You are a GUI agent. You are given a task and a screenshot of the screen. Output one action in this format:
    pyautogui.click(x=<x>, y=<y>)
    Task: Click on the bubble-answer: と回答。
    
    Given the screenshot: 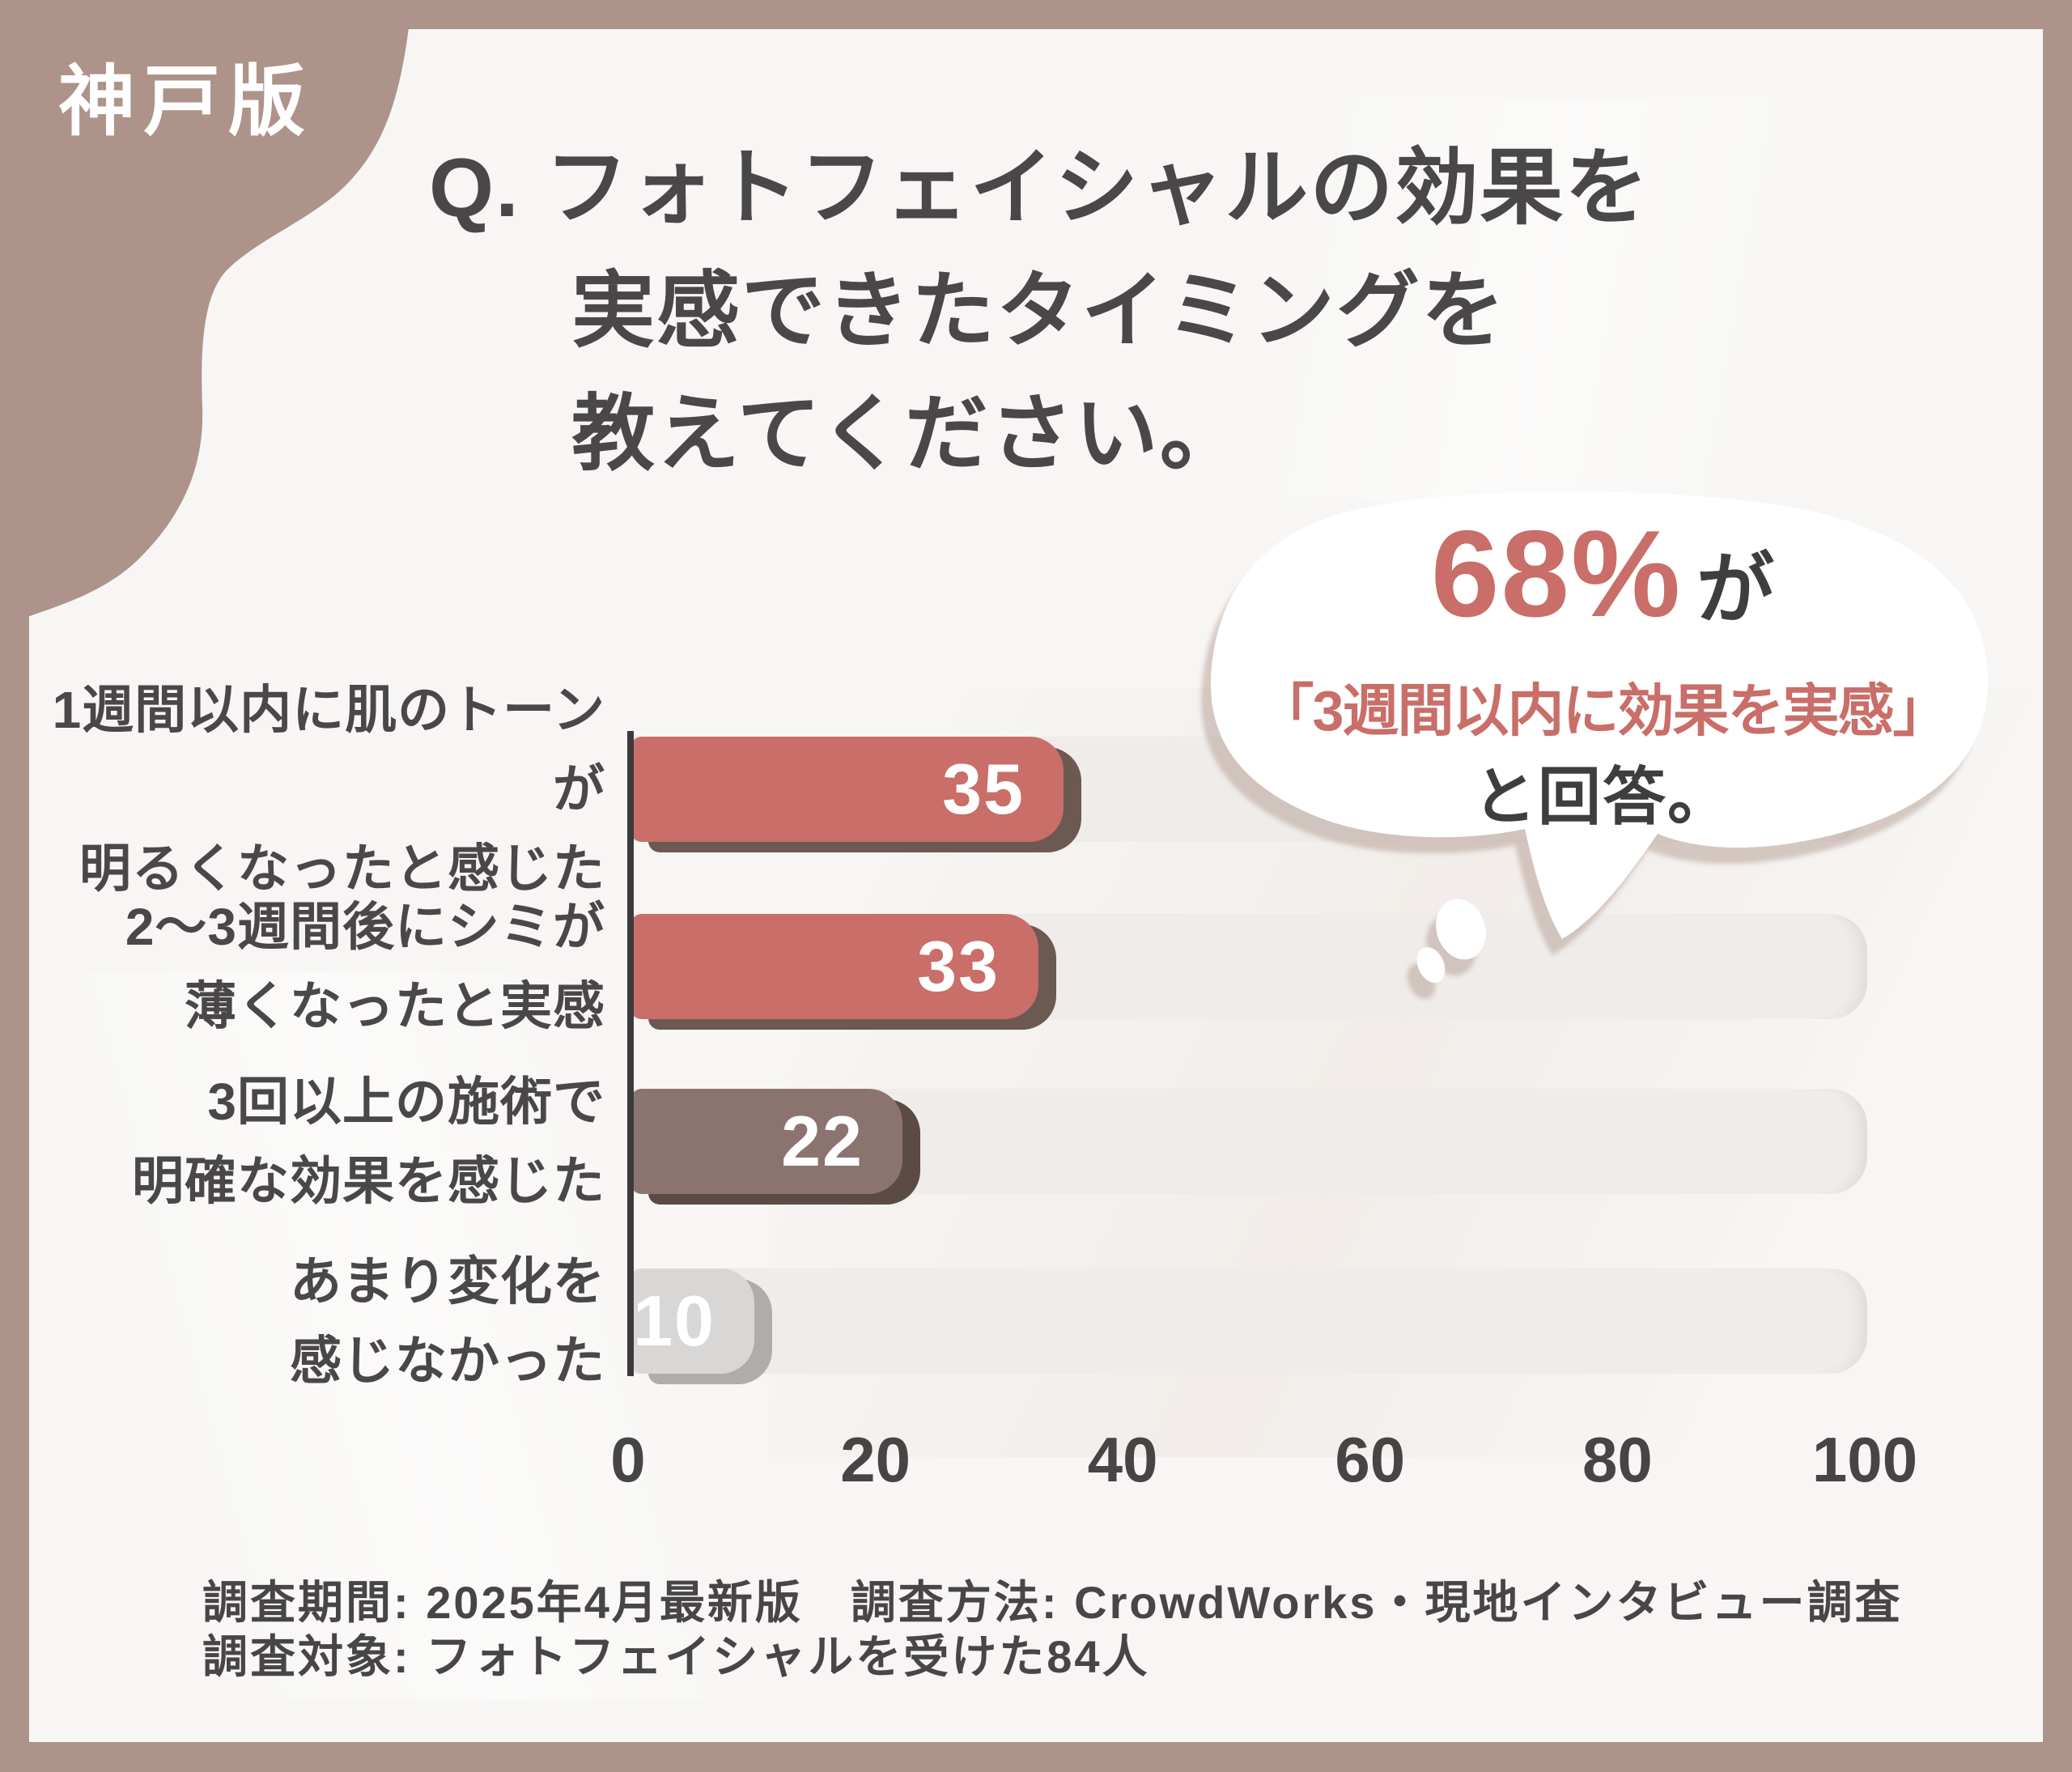 What is the action you would take?
    pyautogui.click(x=1602, y=797)
    